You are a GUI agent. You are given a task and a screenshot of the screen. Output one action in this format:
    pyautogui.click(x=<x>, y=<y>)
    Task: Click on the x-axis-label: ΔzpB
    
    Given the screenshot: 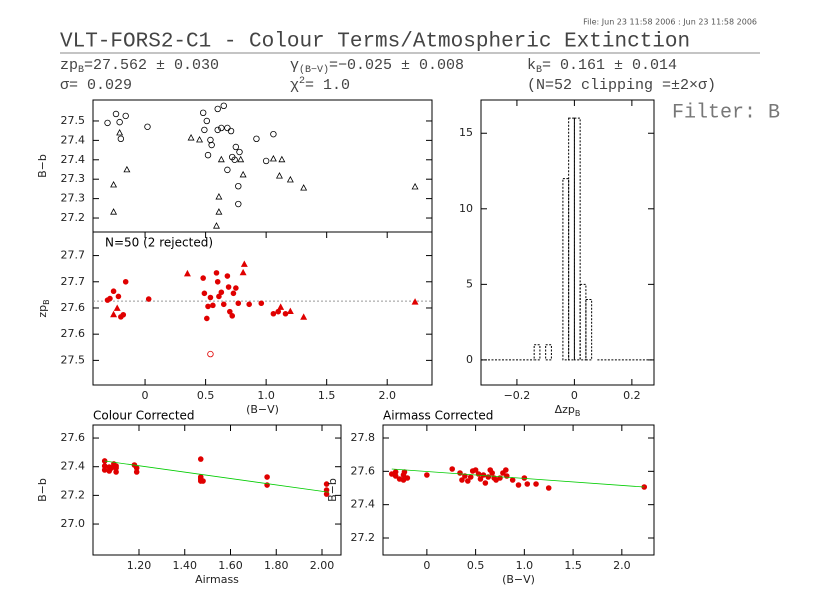 What is the action you would take?
    pyautogui.click(x=568, y=410)
    